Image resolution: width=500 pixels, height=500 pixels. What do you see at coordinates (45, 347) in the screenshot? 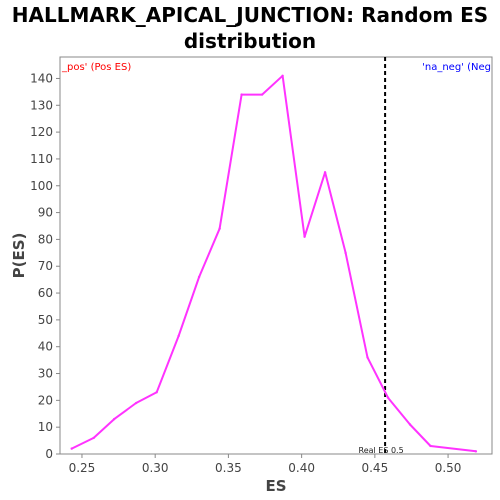
I see `y-tick-label: 40` at bounding box center [45, 347].